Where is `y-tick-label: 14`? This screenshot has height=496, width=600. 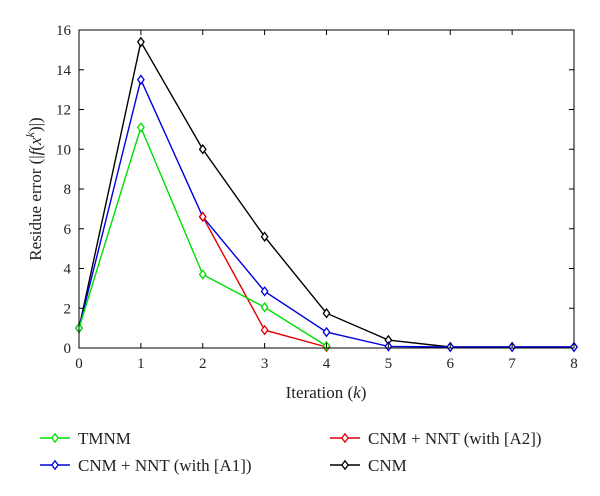 y-tick-label: 14 is located at coordinates (64, 71).